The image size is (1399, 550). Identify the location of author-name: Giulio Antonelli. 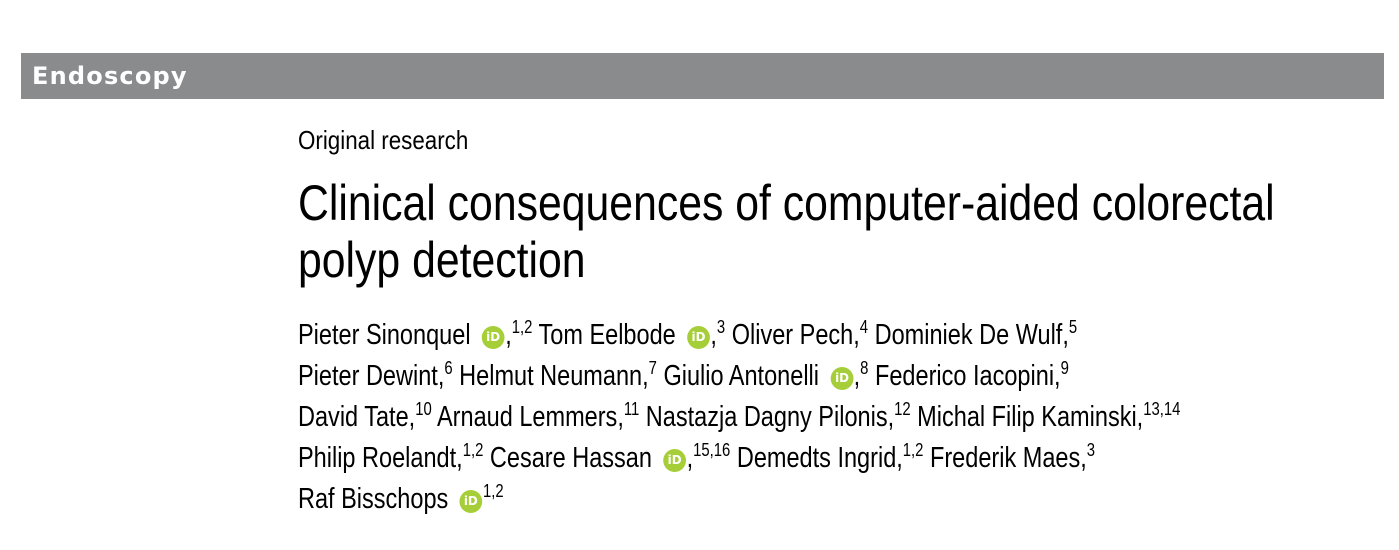
(741, 376).